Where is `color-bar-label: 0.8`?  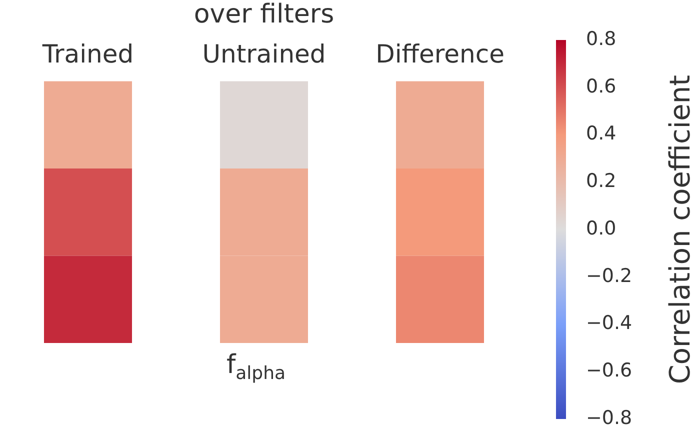 color-bar-label: 0.8 is located at coordinates (601, 39).